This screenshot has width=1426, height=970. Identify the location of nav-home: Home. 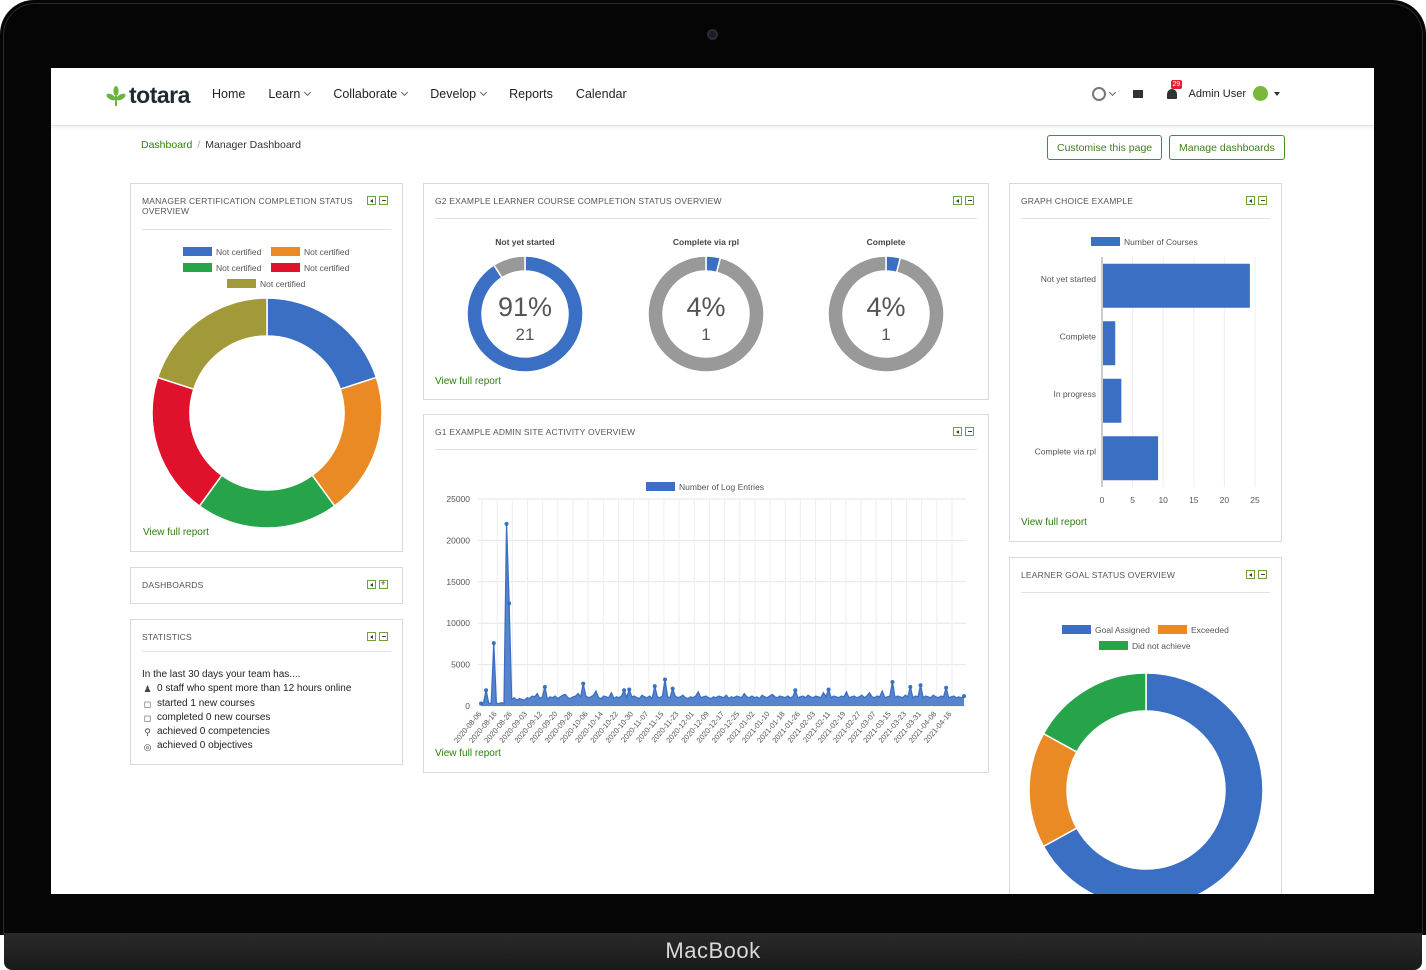
(228, 94).